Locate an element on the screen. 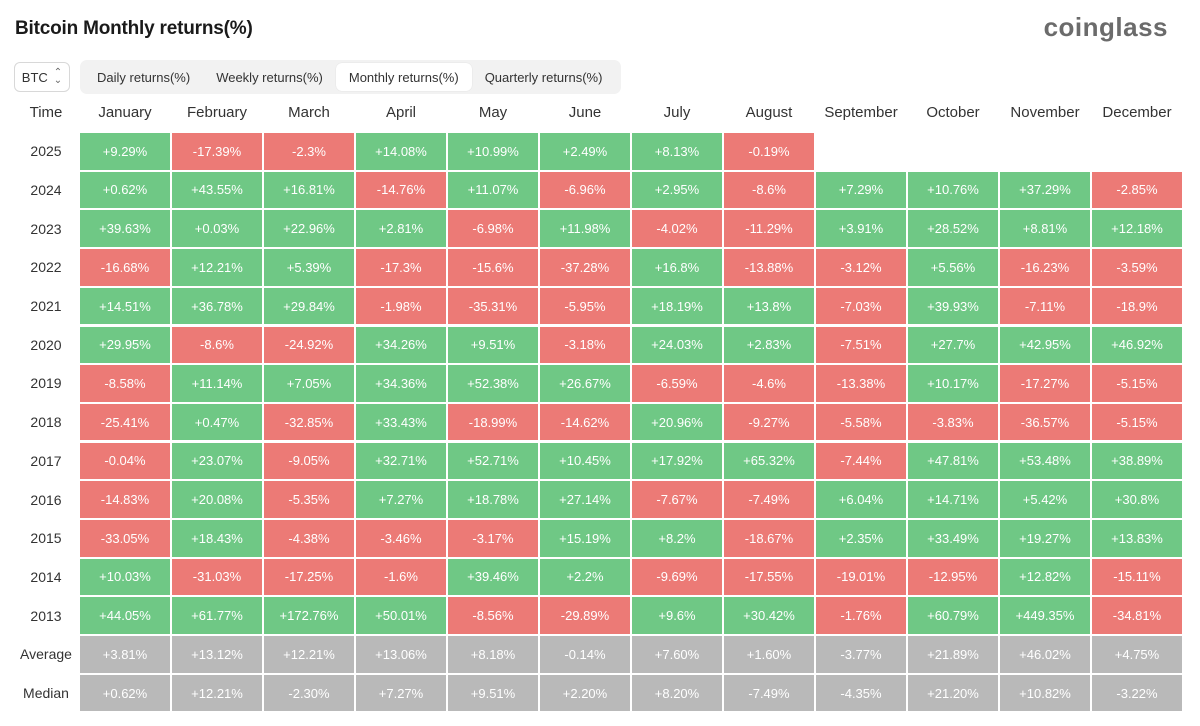  heatmap-cell: +11.07% is located at coordinates (493, 190).